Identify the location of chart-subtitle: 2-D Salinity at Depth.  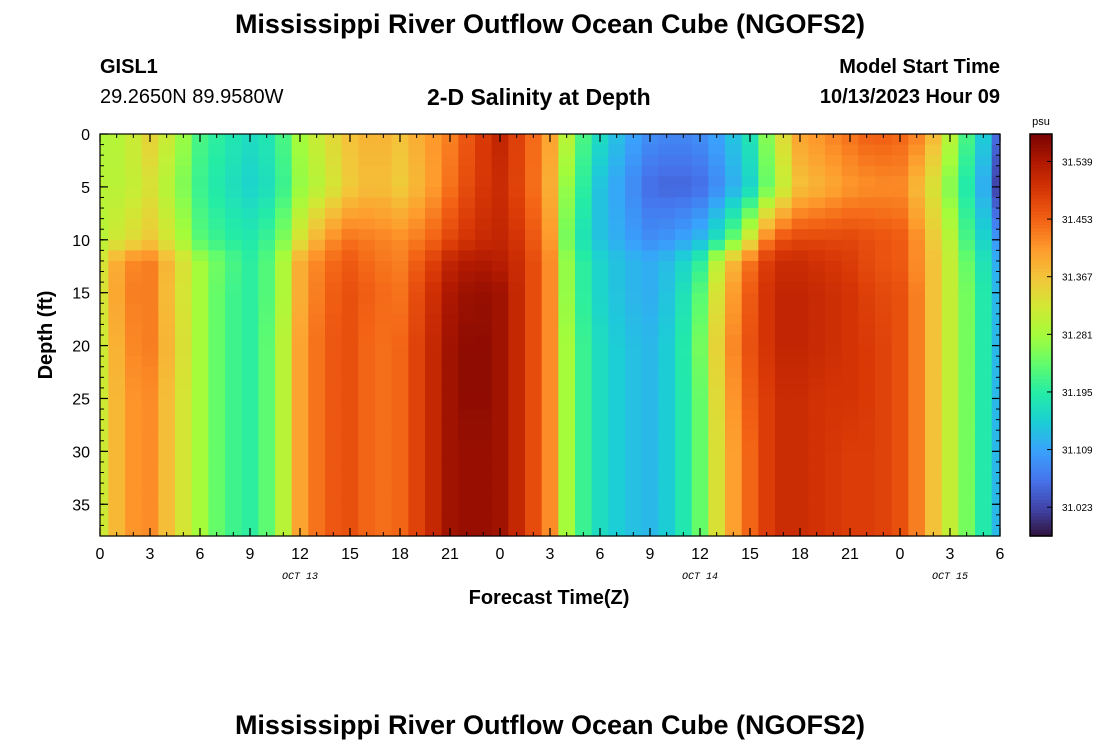
(539, 97).